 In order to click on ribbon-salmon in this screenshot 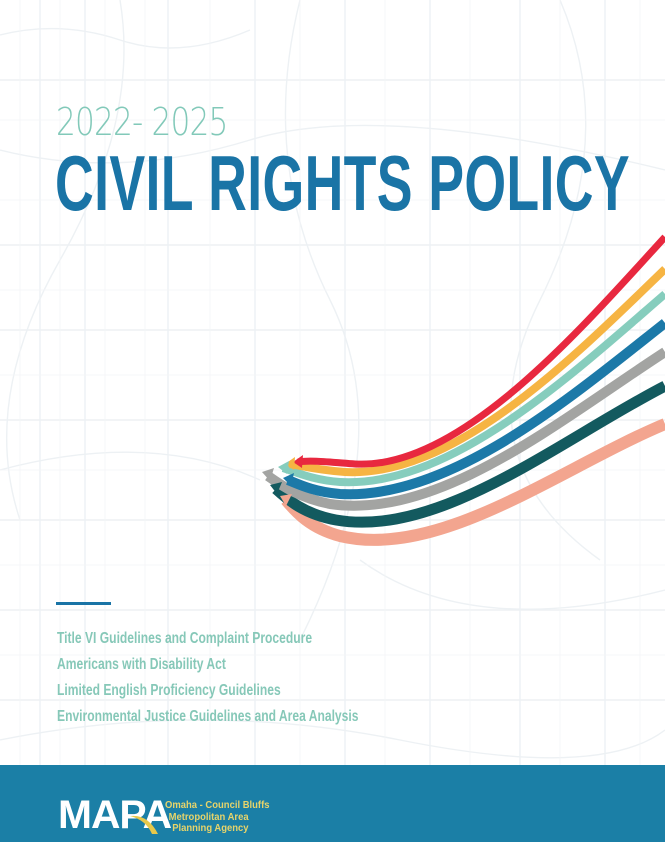, I will do `click(473, 482)`.